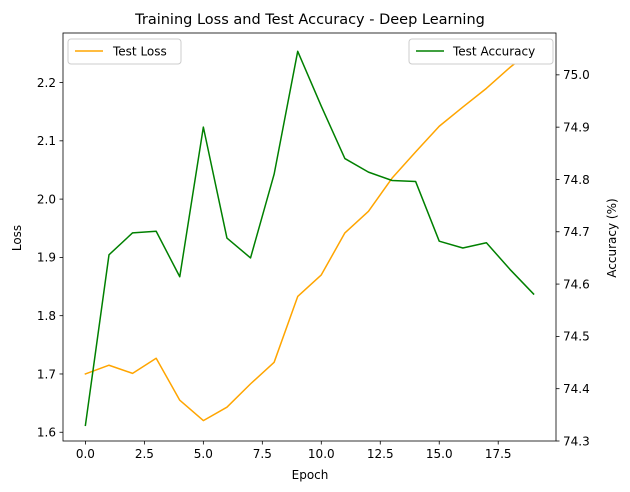  I want to click on y-left-tick-label: 1.9, so click(46, 258).